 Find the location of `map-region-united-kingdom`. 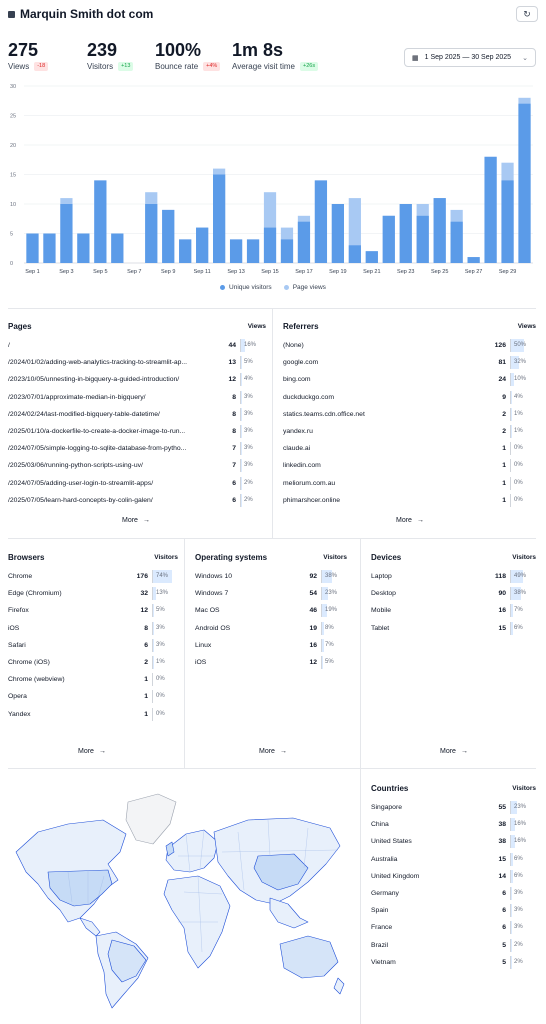

map-region-united-kingdom is located at coordinates (170, 849).